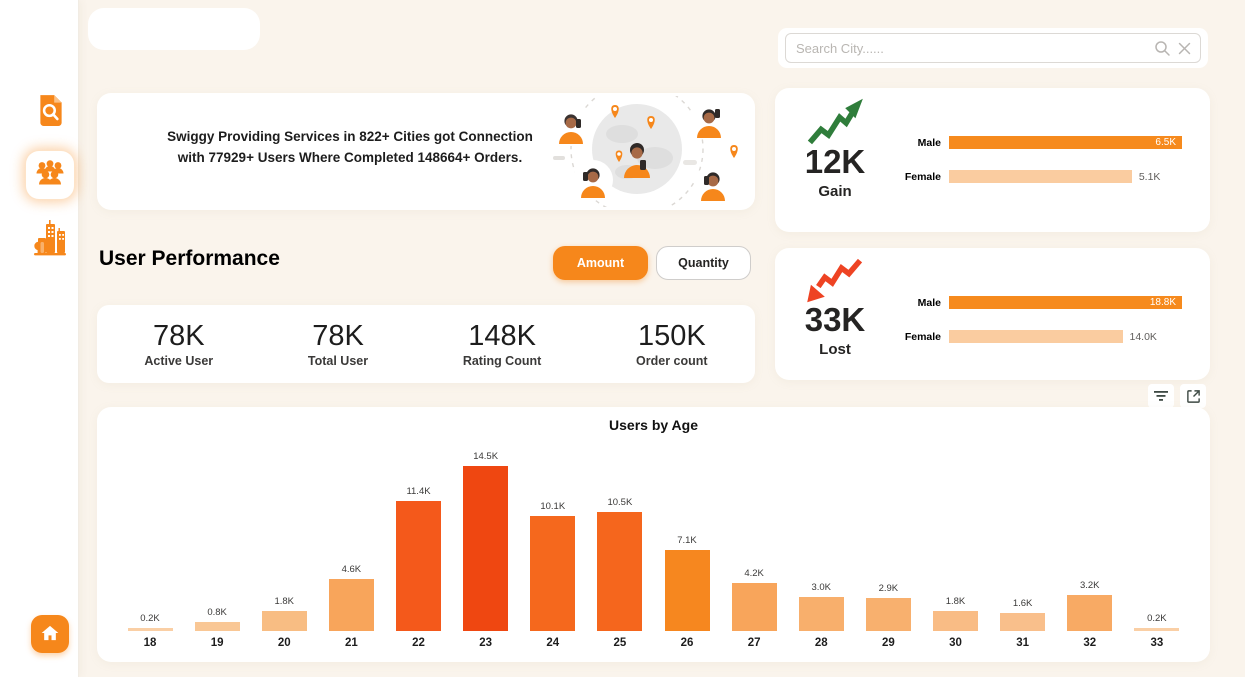  I want to click on chart-bar-age-24: 10.1K 24, so click(553, 575).